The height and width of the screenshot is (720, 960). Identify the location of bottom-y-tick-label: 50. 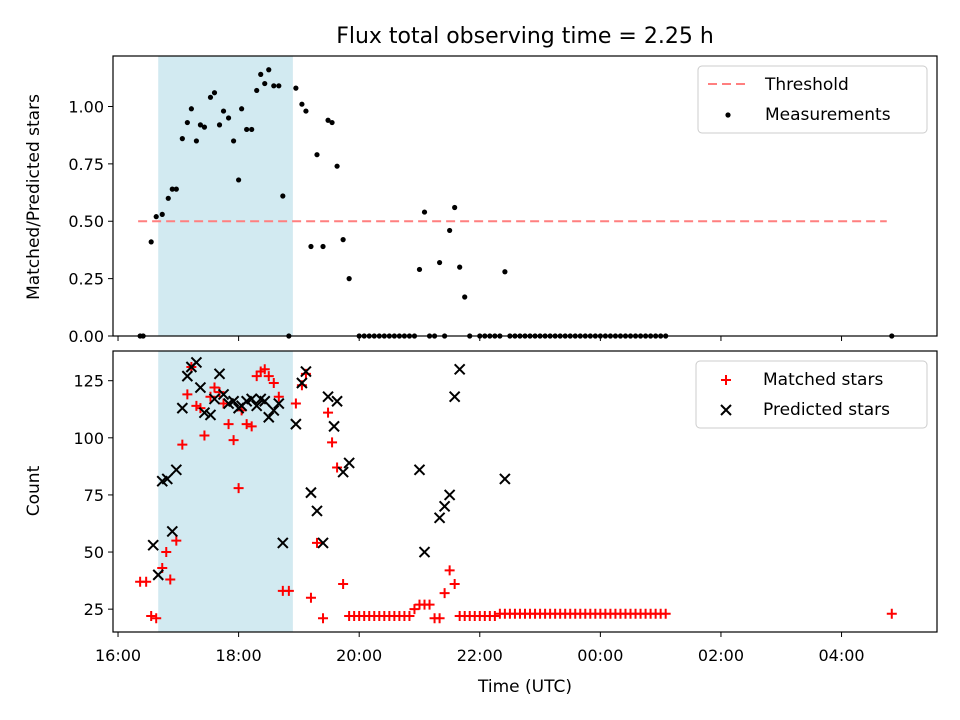
(94, 552).